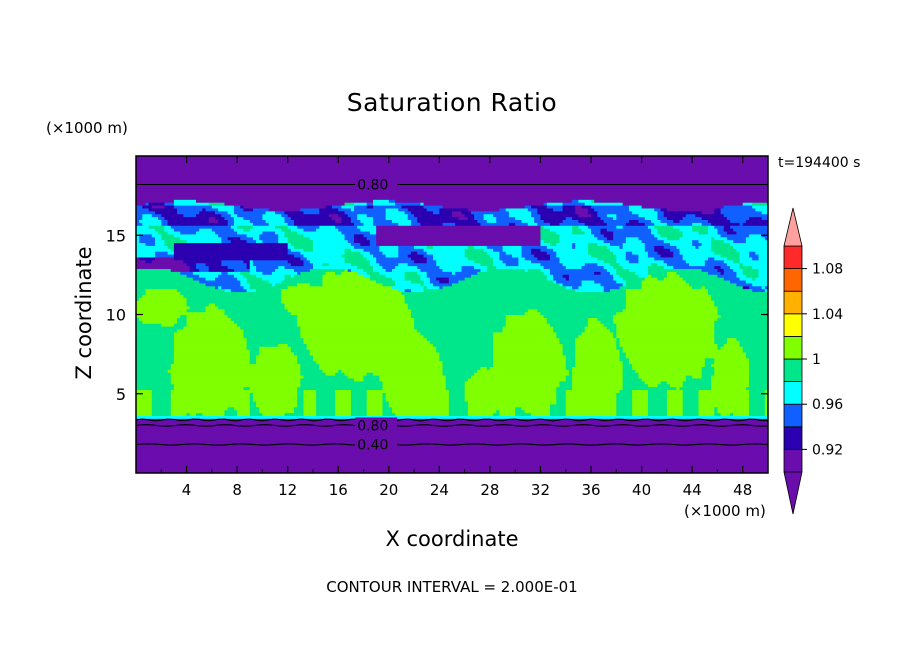 The height and width of the screenshot is (654, 904). What do you see at coordinates (452, 420) in the screenshot?
I see `contour-line-base` at bounding box center [452, 420].